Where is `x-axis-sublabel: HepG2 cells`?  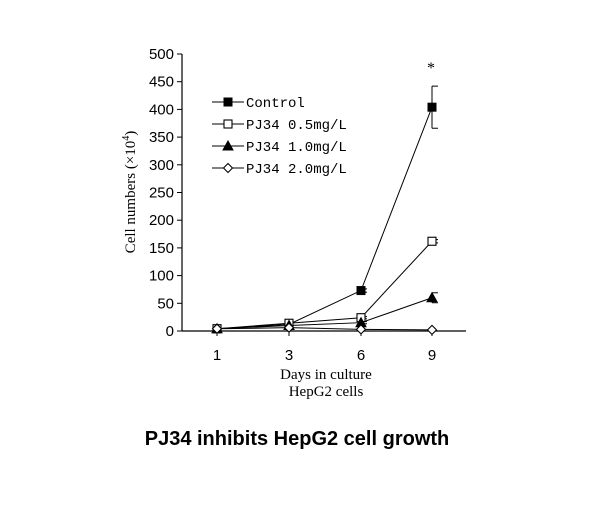 x-axis-sublabel: HepG2 cells is located at coordinates (326, 392).